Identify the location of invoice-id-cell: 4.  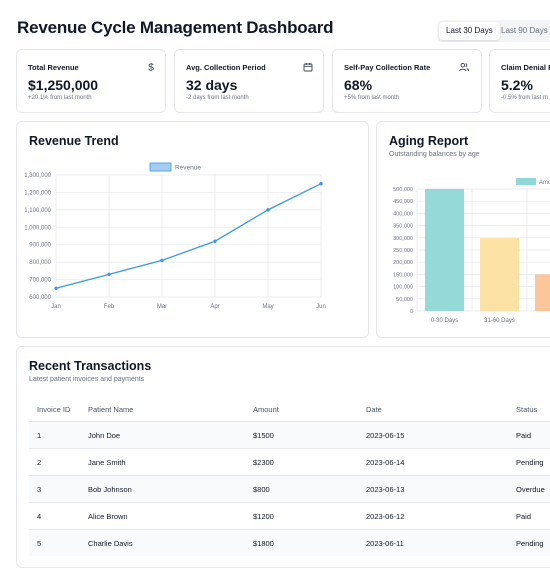
(39, 516).